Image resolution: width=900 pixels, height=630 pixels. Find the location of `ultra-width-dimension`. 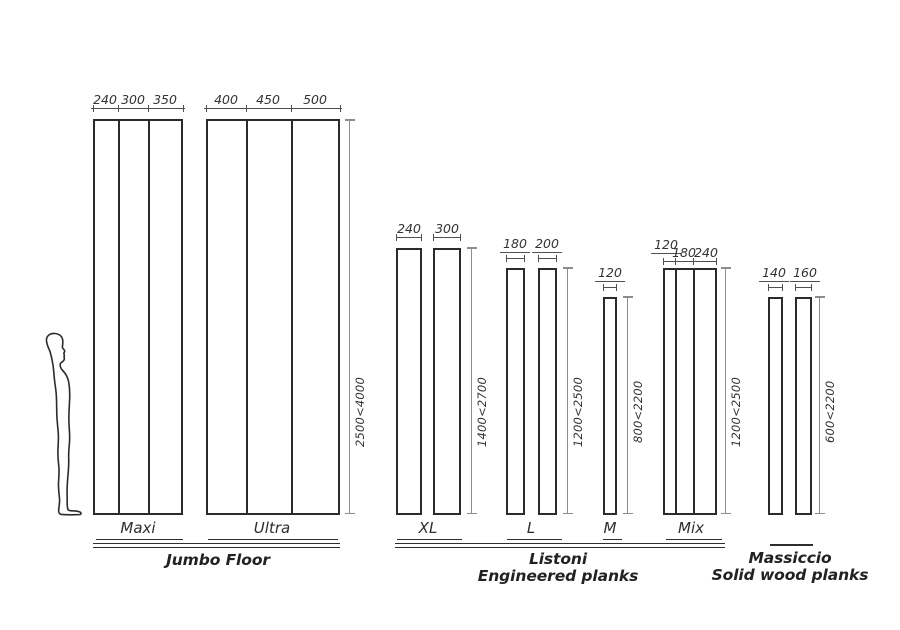

ultra-width-dimension is located at coordinates (273, 108).